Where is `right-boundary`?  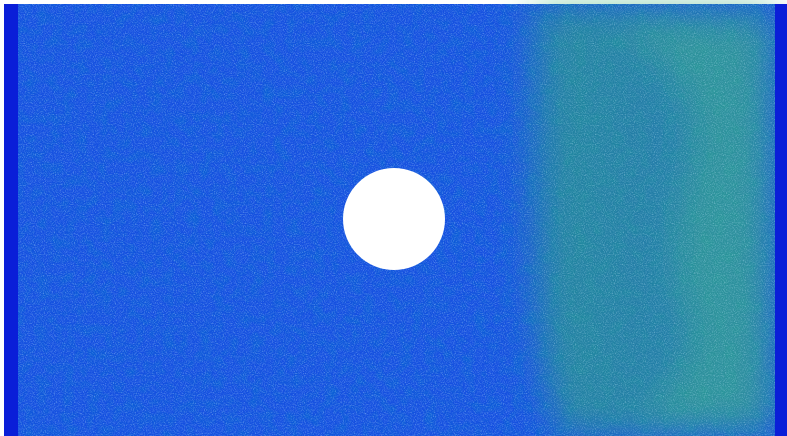
right-boundary is located at coordinates (781, 220).